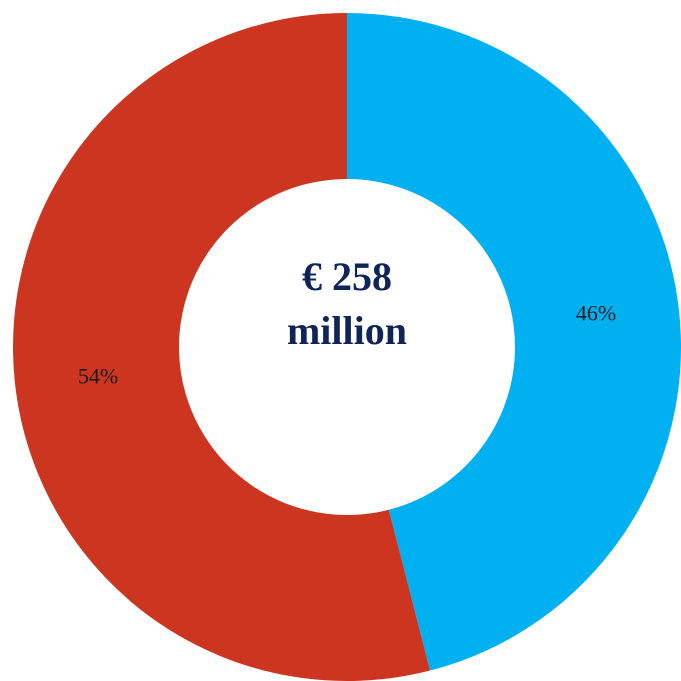 The height and width of the screenshot is (681, 681). What do you see at coordinates (596, 313) in the screenshot?
I see `donut-slice-label-1: 46%` at bounding box center [596, 313].